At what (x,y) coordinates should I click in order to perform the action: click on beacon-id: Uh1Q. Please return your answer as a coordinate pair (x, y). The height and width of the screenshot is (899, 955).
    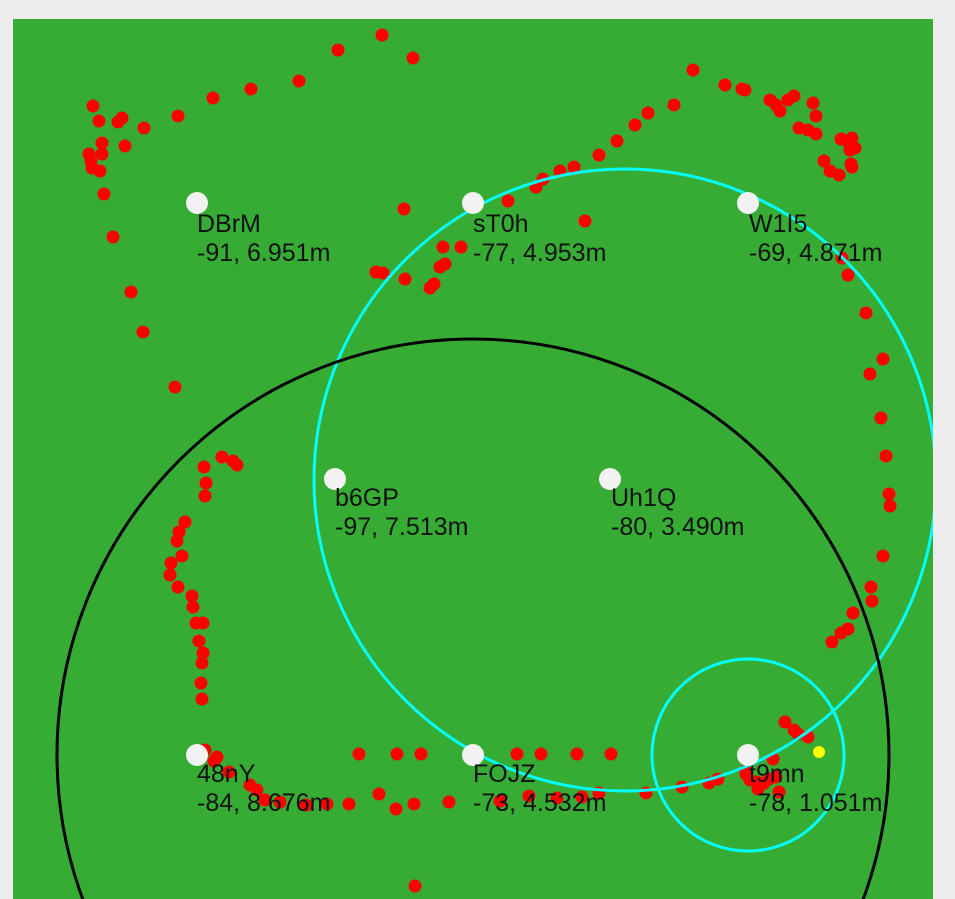
    Looking at the image, I should click on (644, 498).